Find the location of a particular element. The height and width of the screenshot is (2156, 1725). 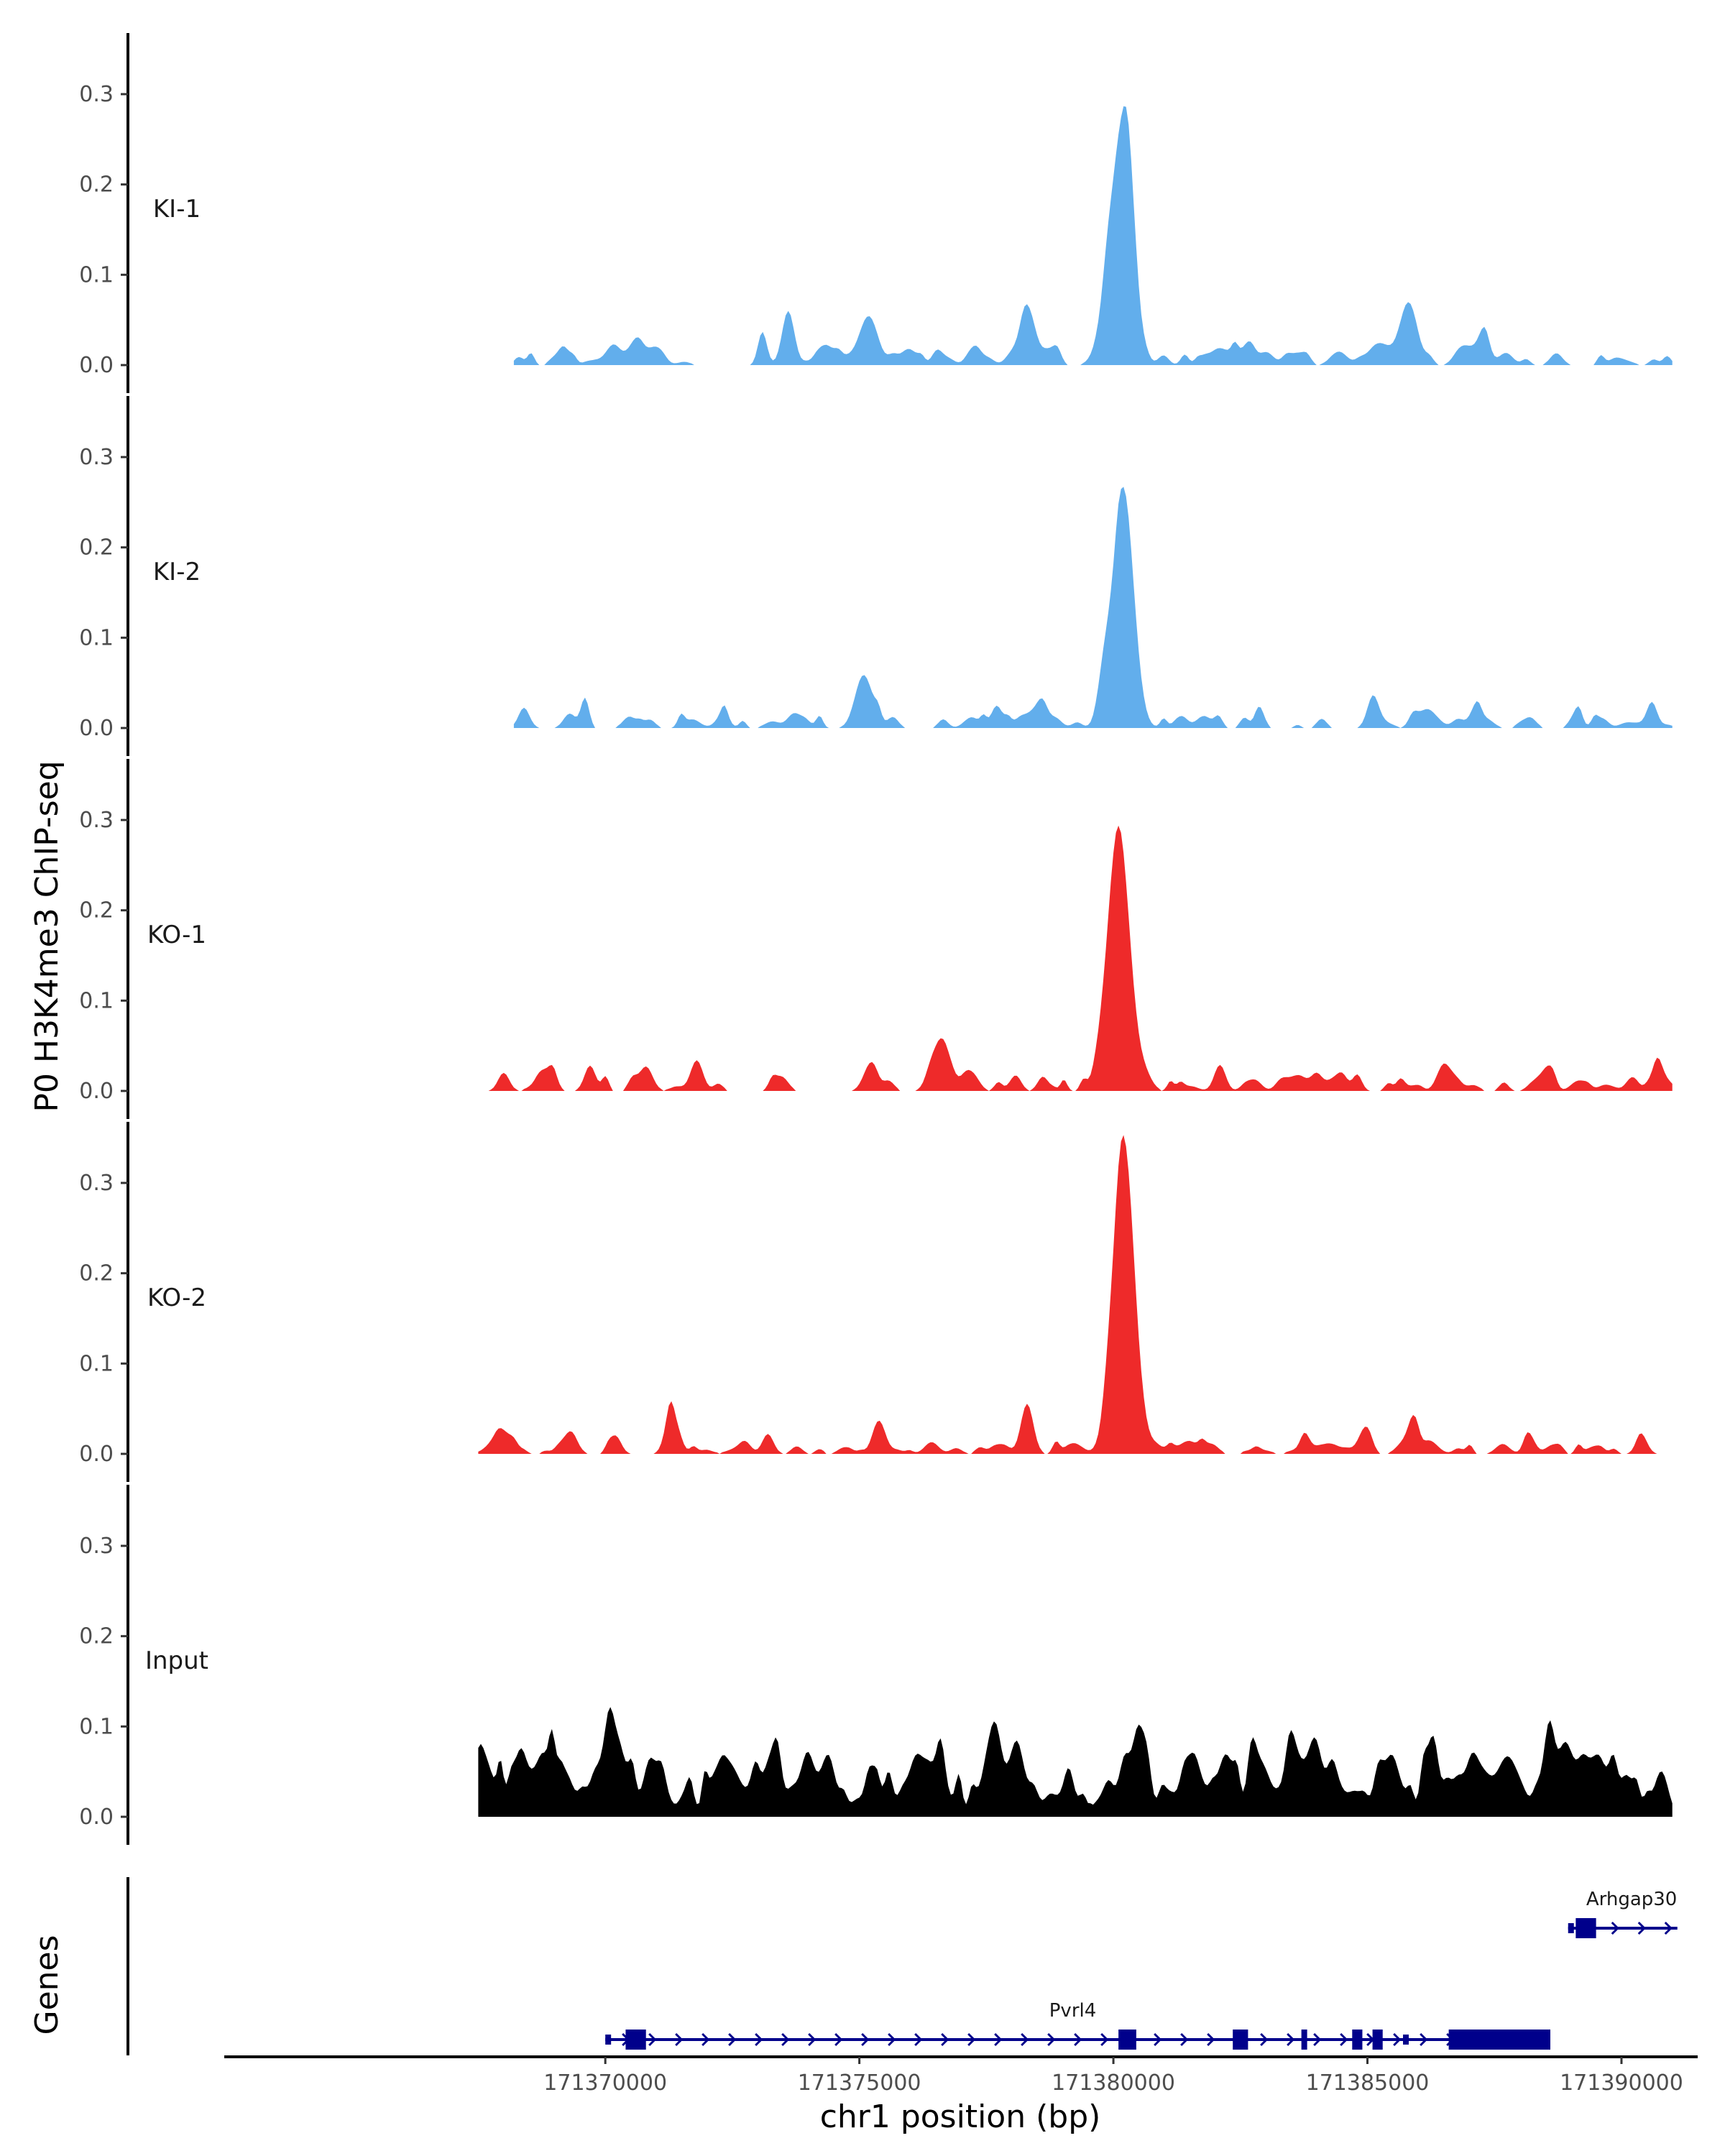

signal-area is located at coordinates (1075, 1762).